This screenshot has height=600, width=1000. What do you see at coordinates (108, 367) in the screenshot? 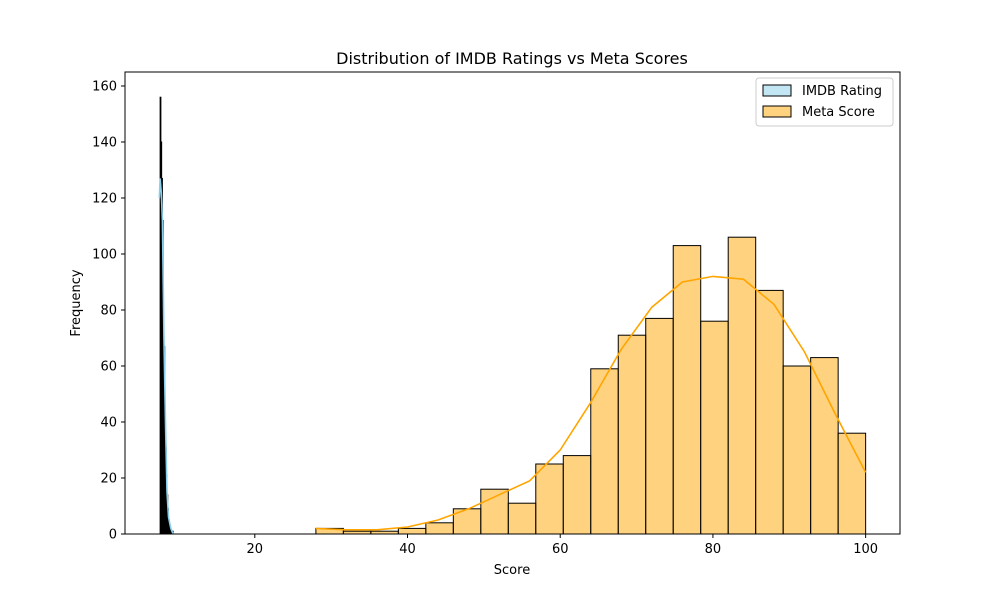
I see `y-tick-label: 60` at bounding box center [108, 367].